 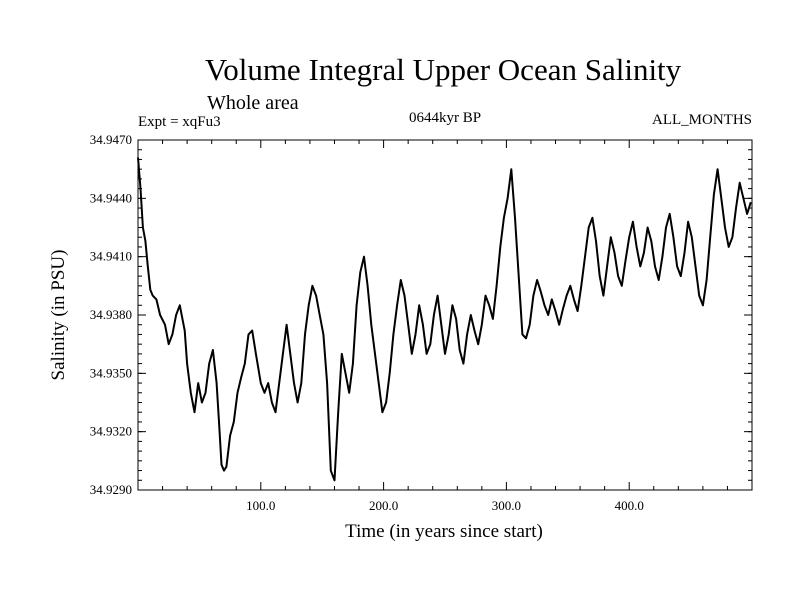 What do you see at coordinates (111, 431) in the screenshot?
I see `y-tick-label: 34.9320` at bounding box center [111, 431].